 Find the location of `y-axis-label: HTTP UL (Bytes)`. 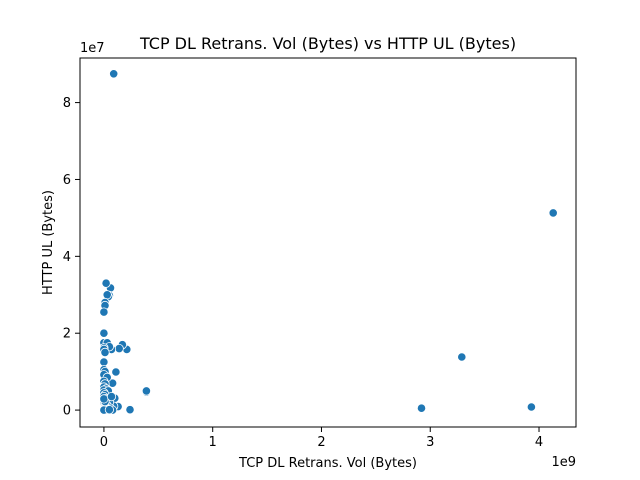

y-axis-label: HTTP UL (Bytes) is located at coordinates (48, 242).